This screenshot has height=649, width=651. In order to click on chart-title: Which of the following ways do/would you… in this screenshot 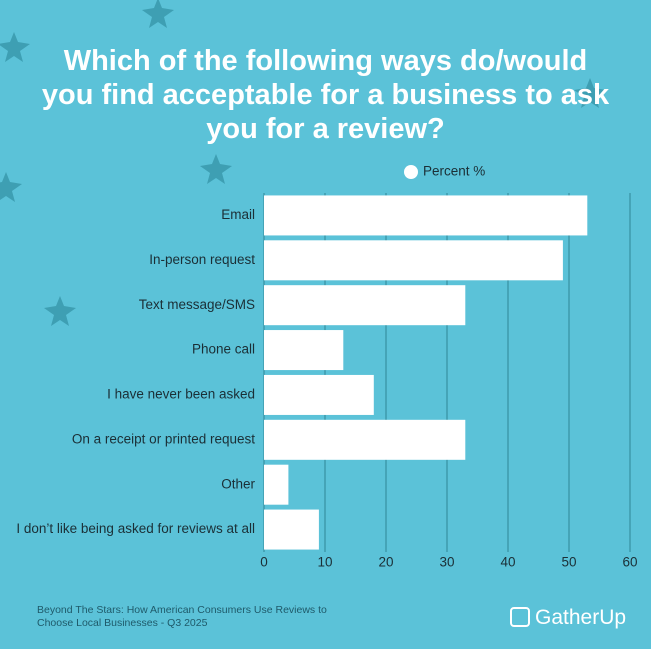, I will do `click(325, 95)`.